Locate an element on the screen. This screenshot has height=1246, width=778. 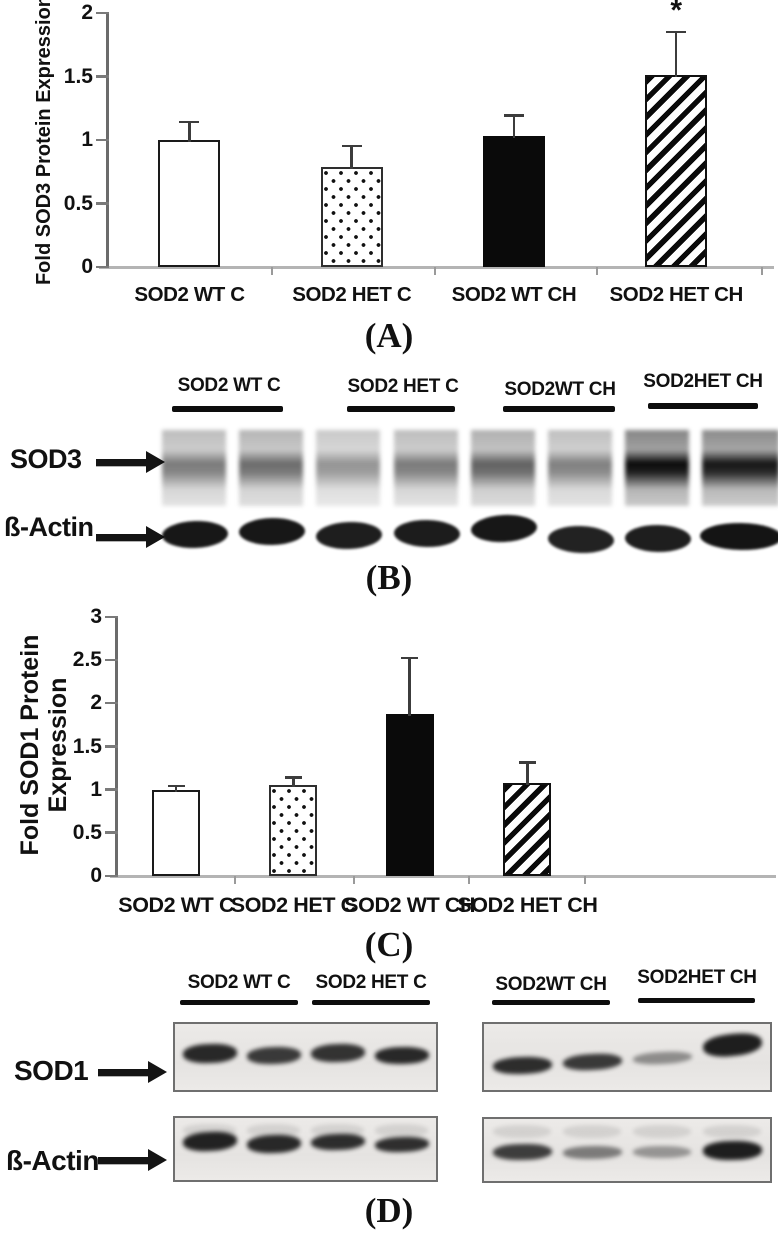
x-axis-label: SOD2 WT C is located at coordinates (189, 294).